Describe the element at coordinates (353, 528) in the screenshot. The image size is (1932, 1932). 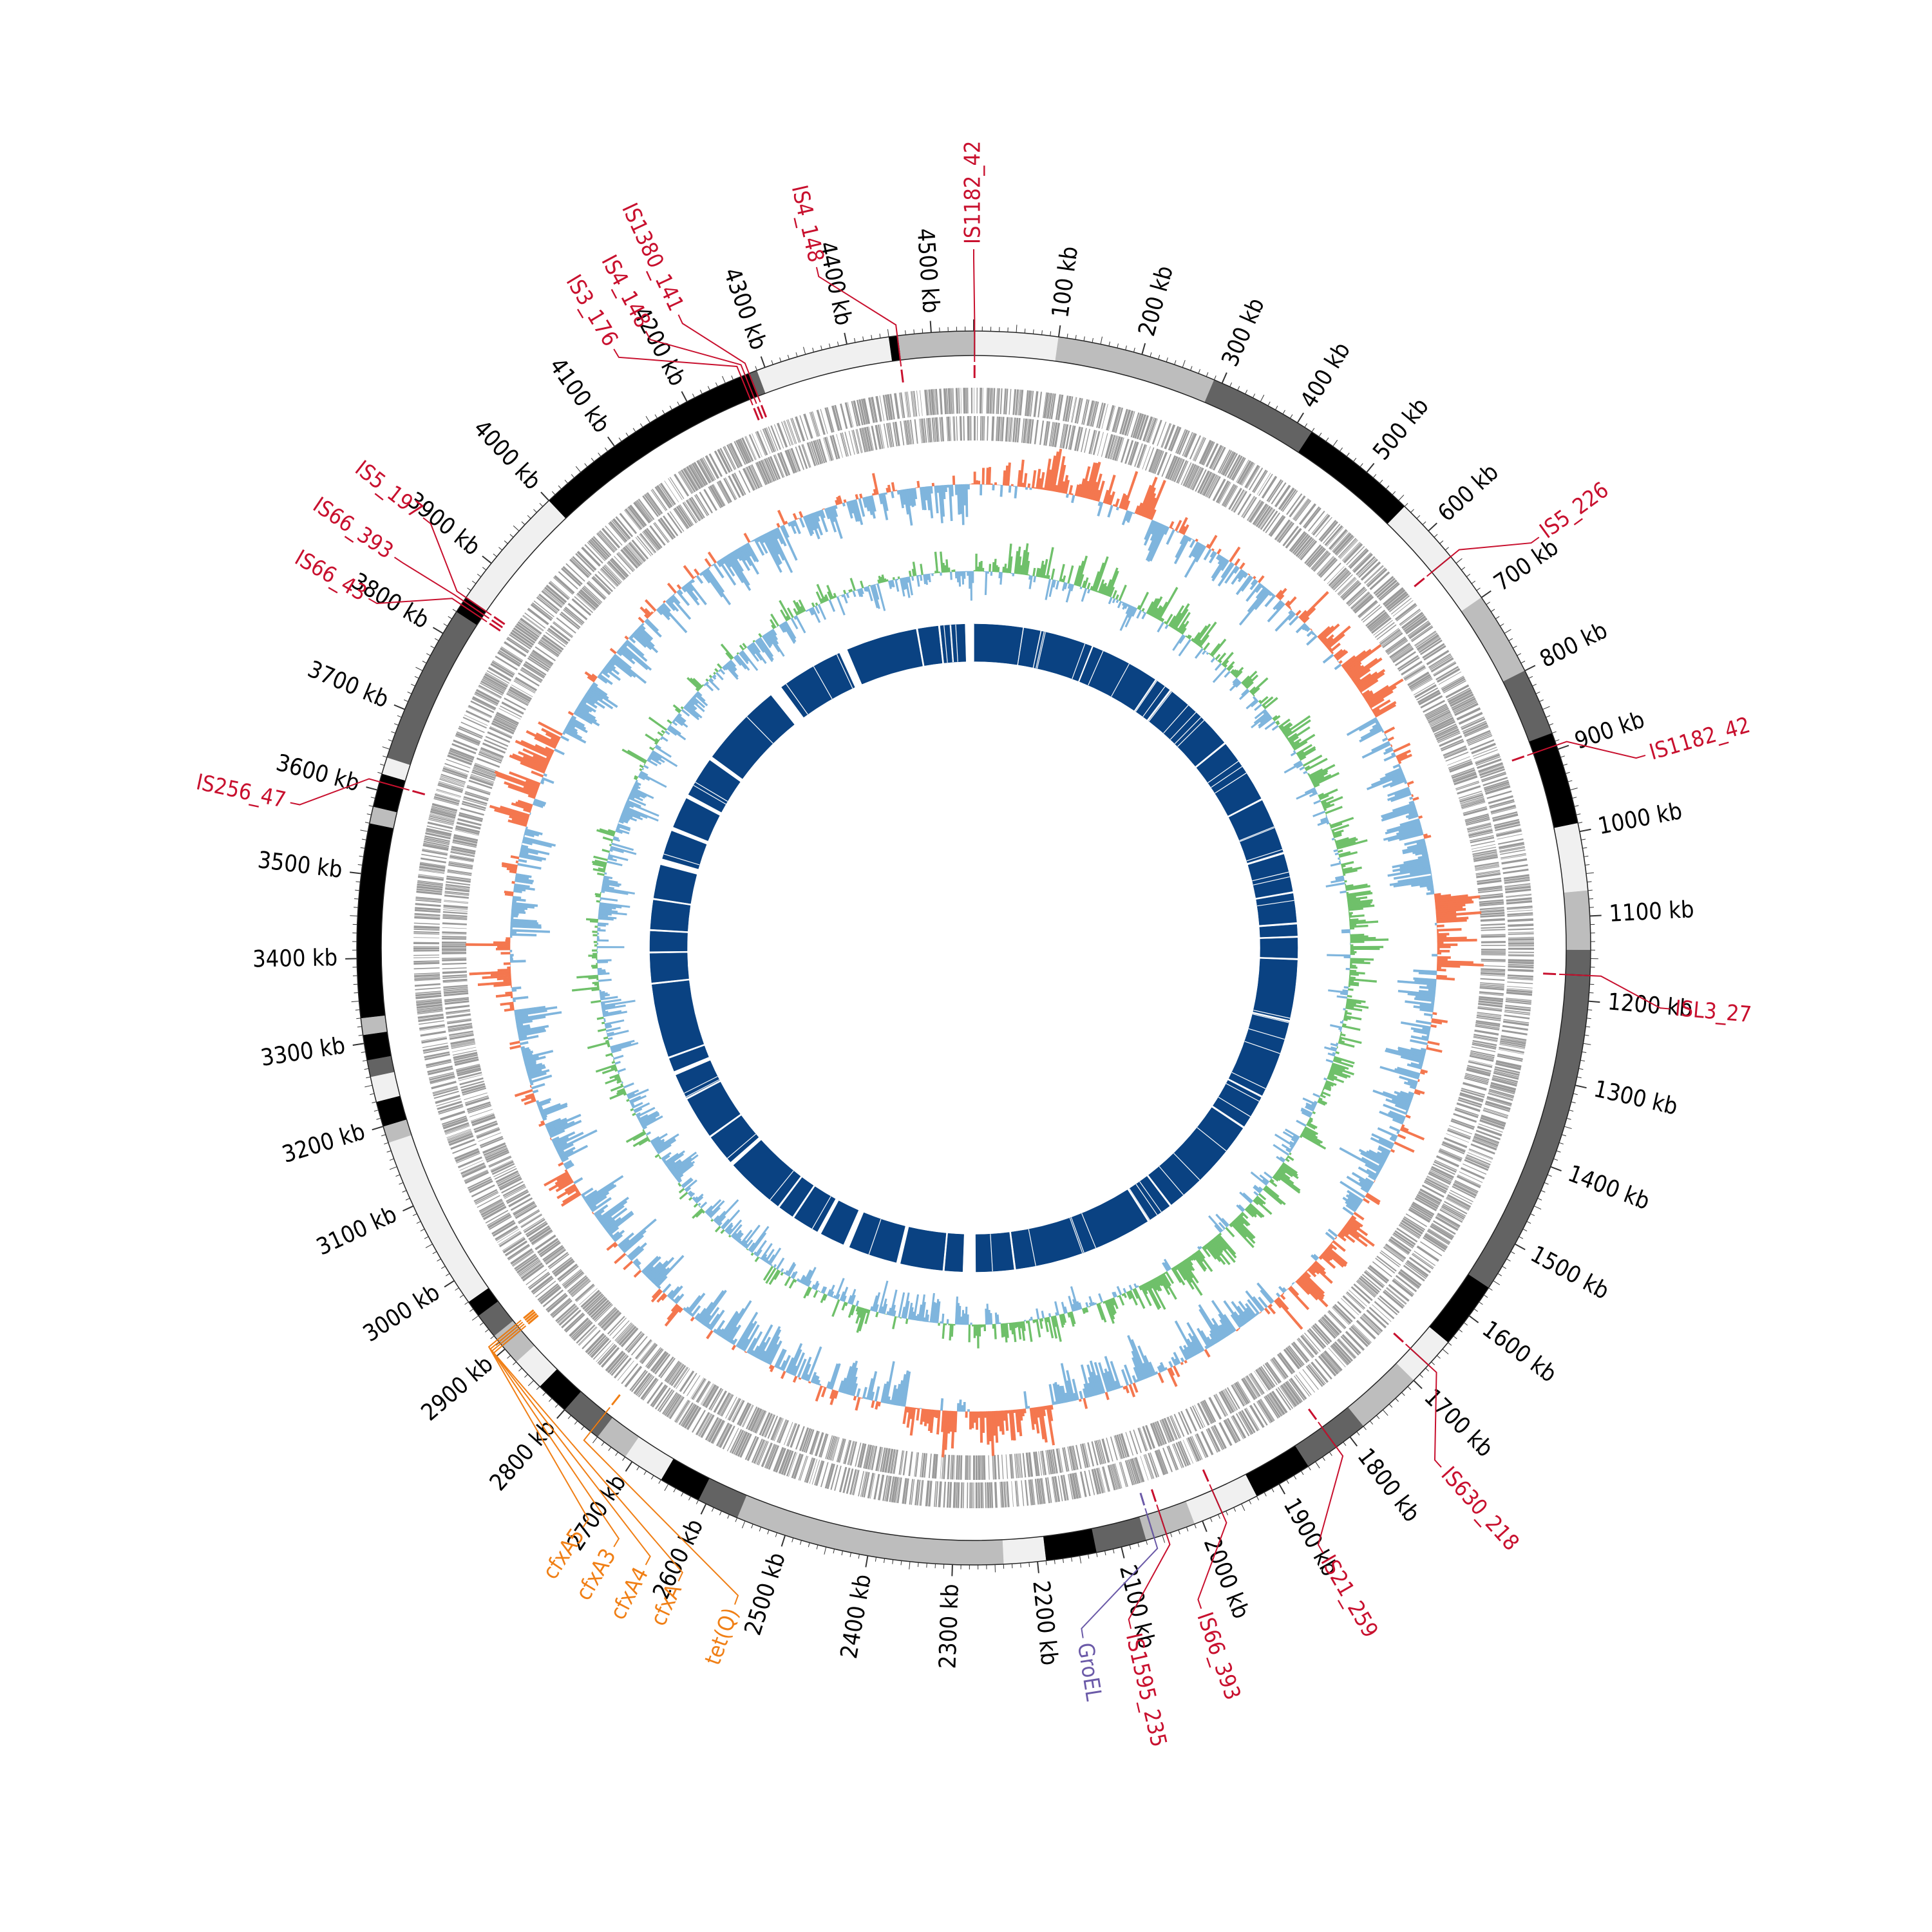
I see `is-element-label: IS66_393` at that location.